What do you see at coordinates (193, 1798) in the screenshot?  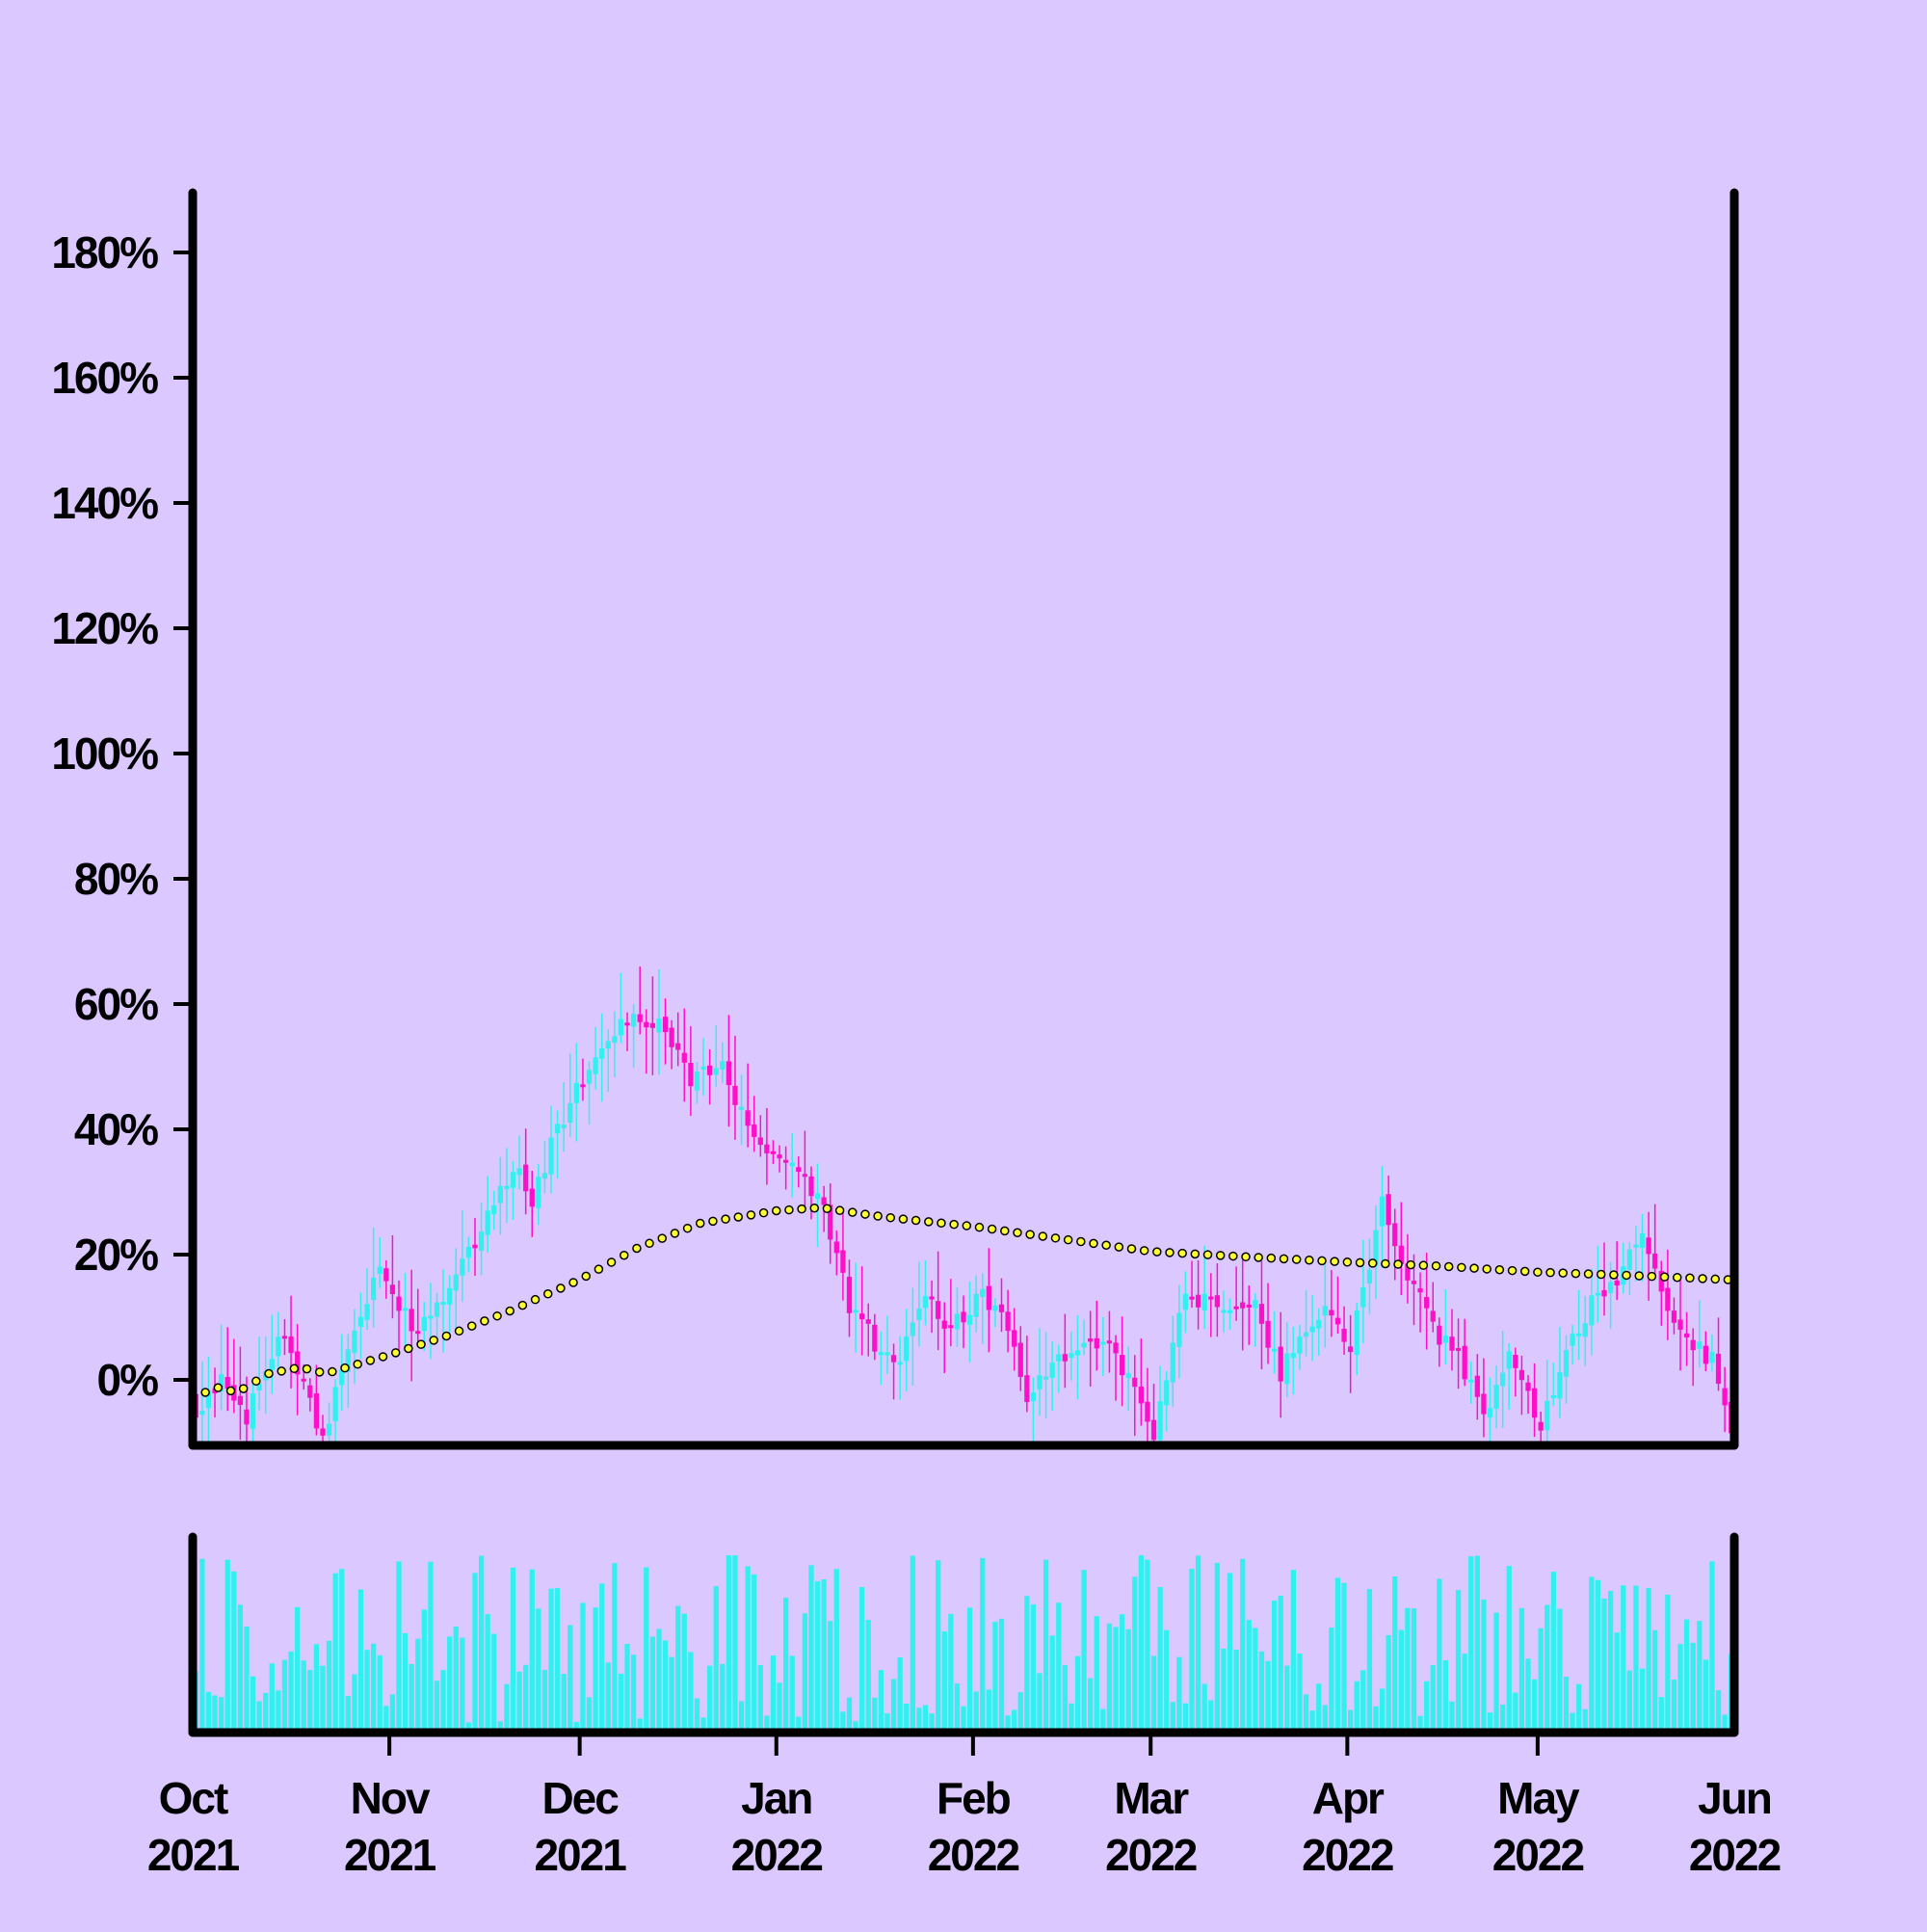 I see `x-tick-label-month: Oct` at bounding box center [193, 1798].